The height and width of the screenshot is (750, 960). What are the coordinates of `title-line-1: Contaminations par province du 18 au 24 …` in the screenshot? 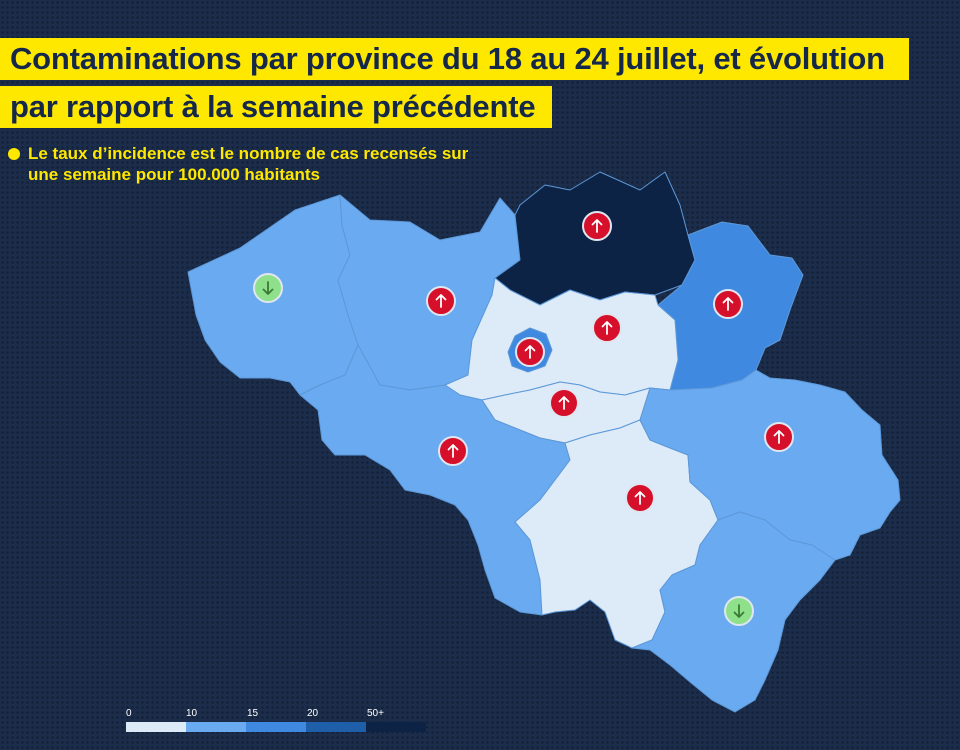 It's located at (454, 59).